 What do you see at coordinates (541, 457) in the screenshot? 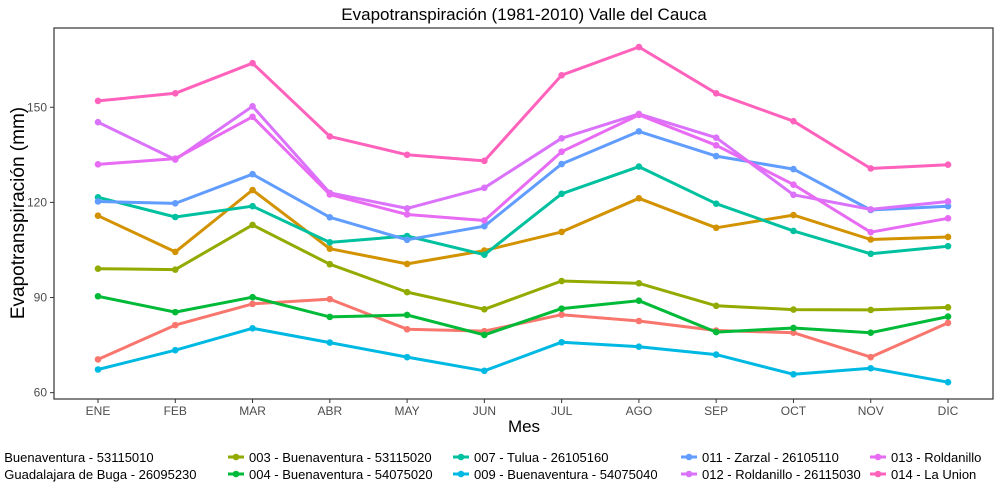
I see `legend-label: 007 - Tulua - 26105160` at bounding box center [541, 457].